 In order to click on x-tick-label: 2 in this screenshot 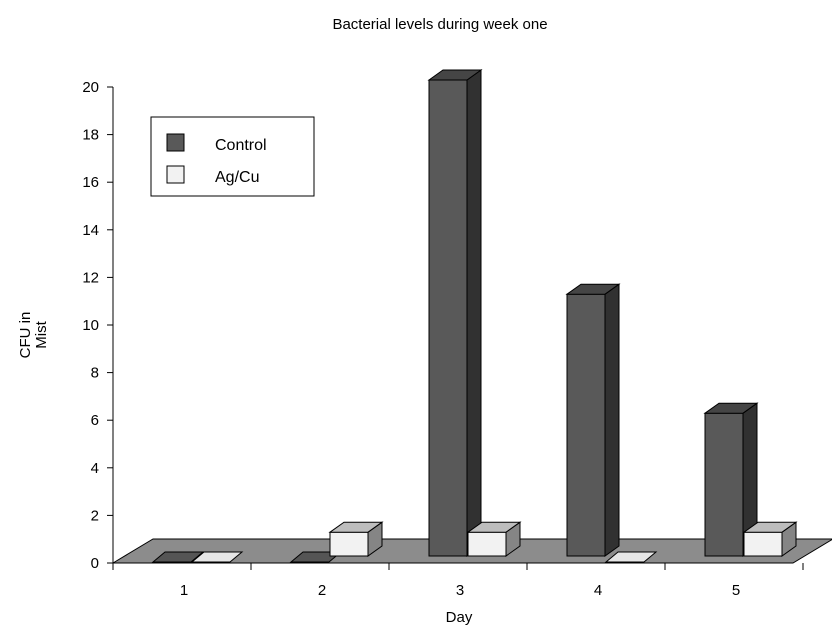, I will do `click(322, 590)`.